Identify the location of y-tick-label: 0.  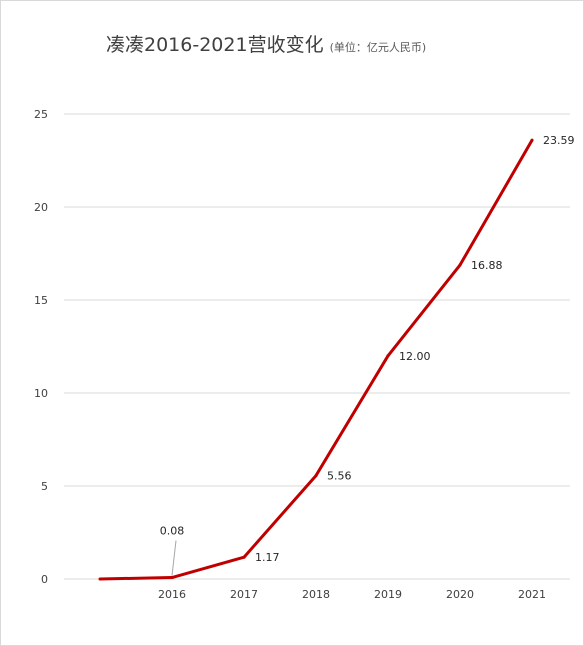
(44, 579).